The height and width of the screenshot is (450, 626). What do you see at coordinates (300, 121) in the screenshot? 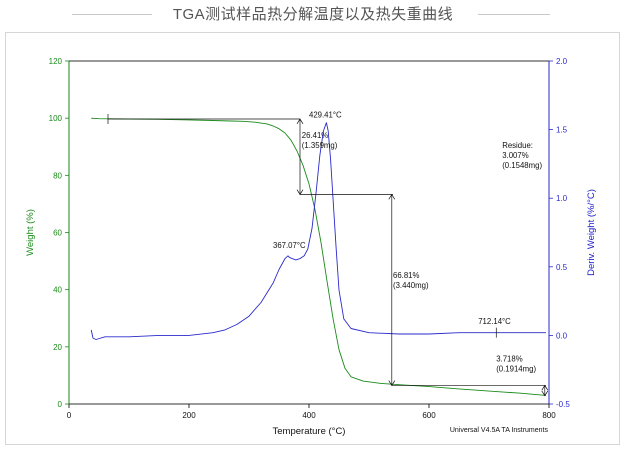
I see `step1-arrow-top` at bounding box center [300, 121].